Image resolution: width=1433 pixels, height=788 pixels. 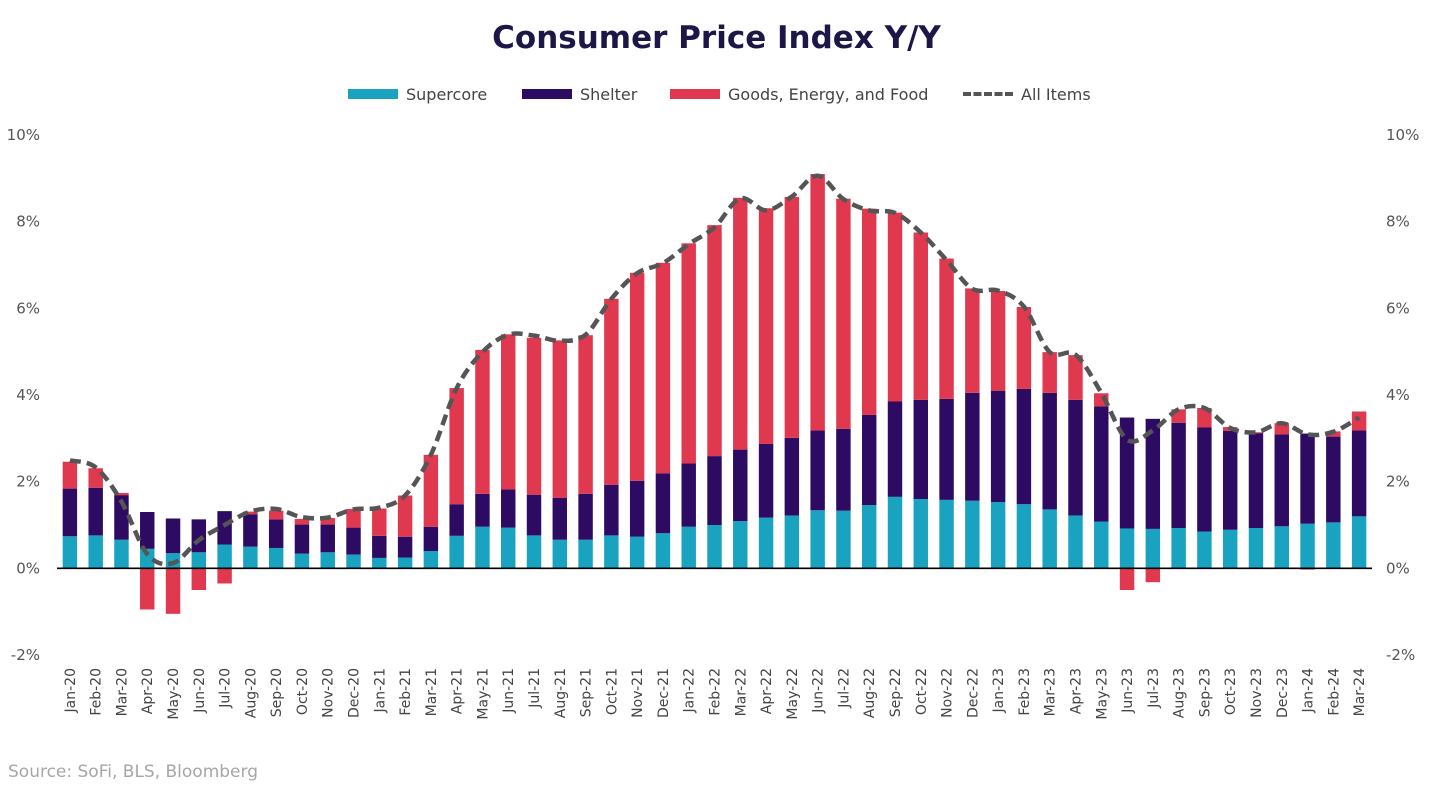 What do you see at coordinates (638, 693) in the screenshot?
I see `x-tick-label: Nov-21` at bounding box center [638, 693].